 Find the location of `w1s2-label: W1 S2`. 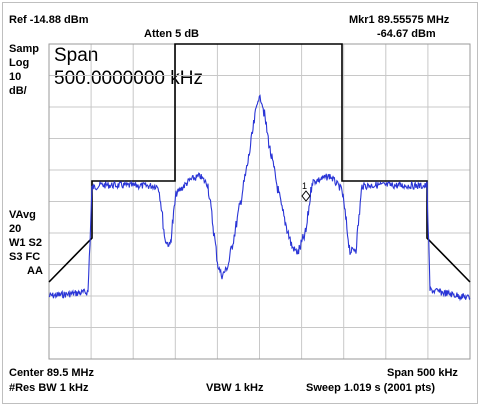

w1s2-label: W1 S2 is located at coordinates (26, 243).